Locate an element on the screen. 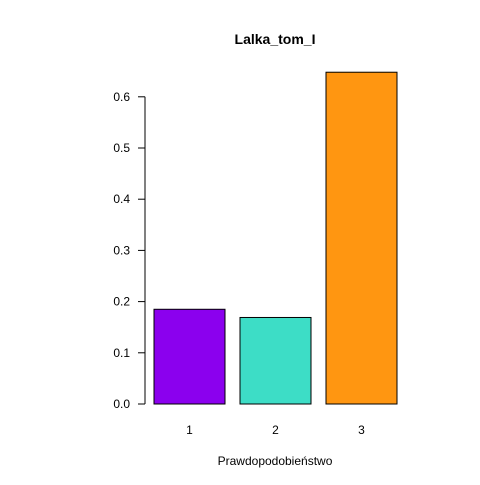 This screenshot has height=485, width=480. x-axis-title: Prawdopodobieństwo is located at coordinates (275, 461).